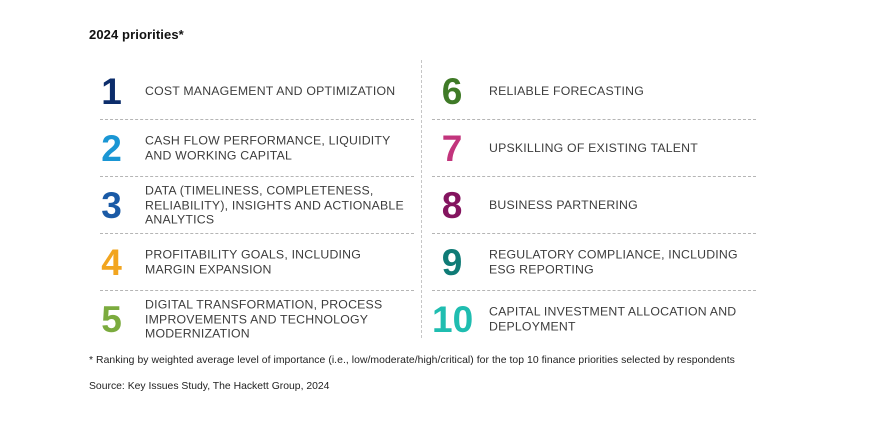  I want to click on page-title: 2024 priorities*, so click(136, 34).